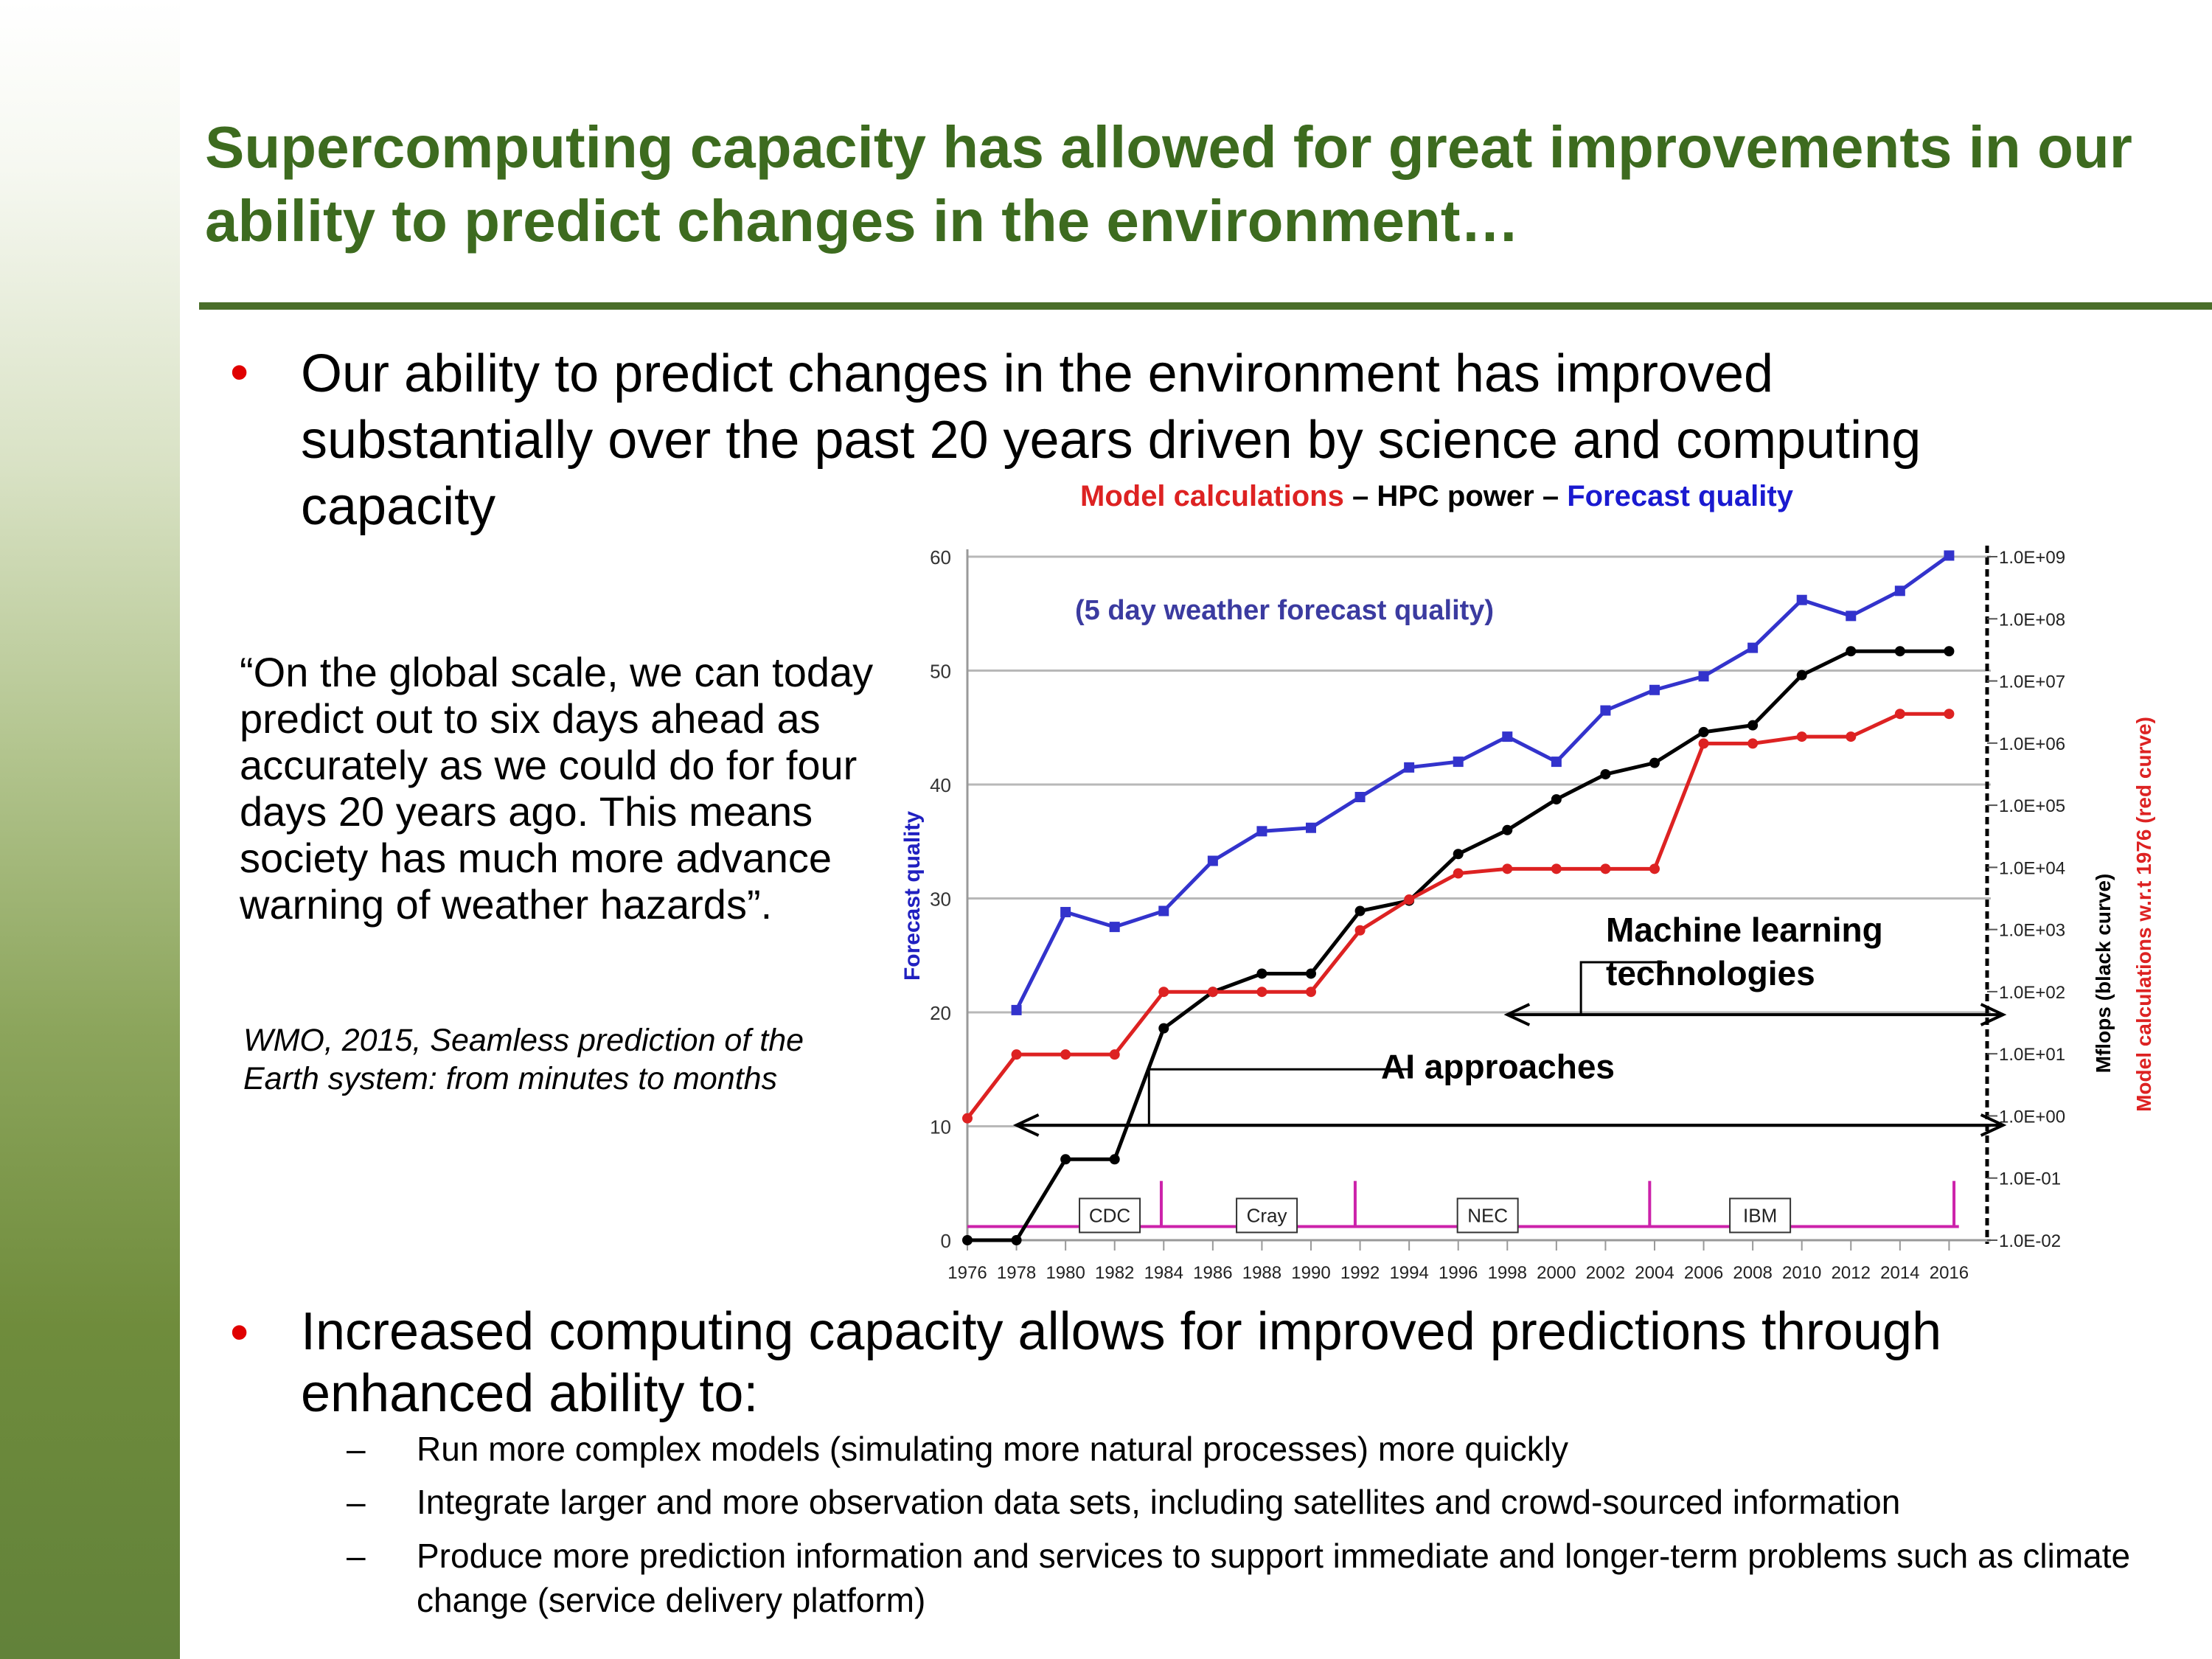  I want to click on x-tick-label: 2008, so click(1752, 1273).